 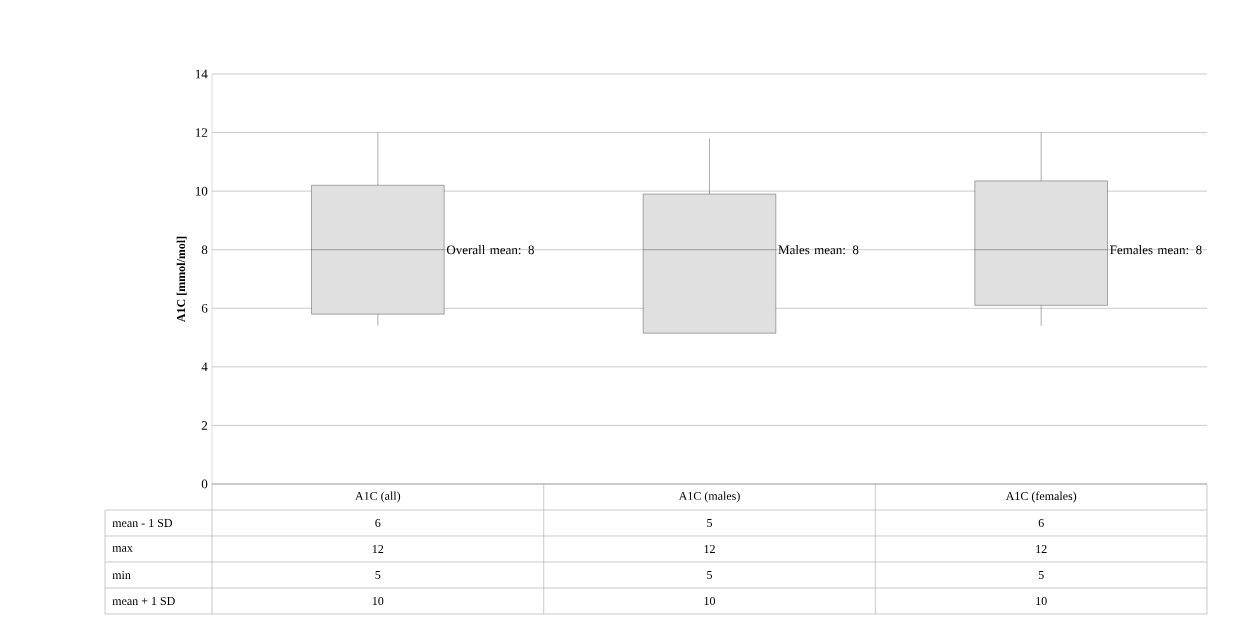 I want to click on y-tick-label: 14, so click(x=201, y=74).